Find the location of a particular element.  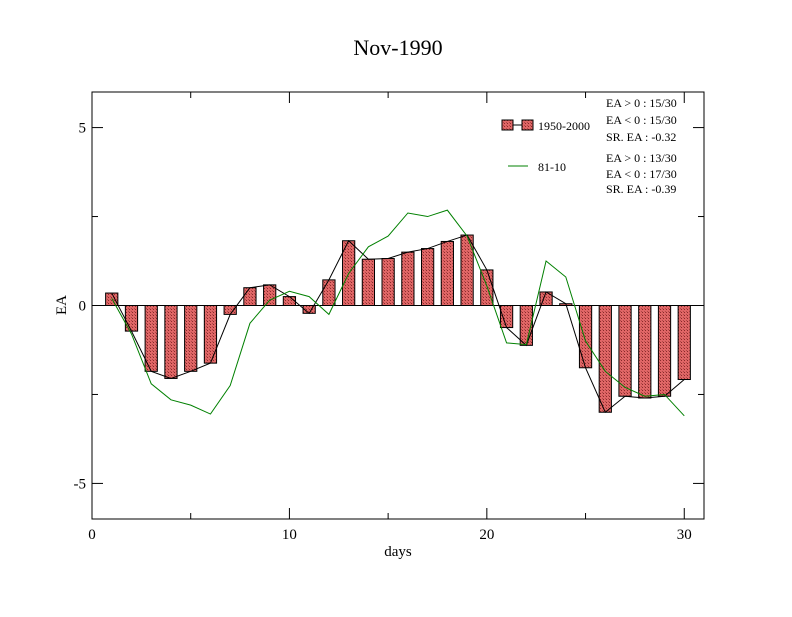

stat-81-10-negative: EA < 0 : 17/30 is located at coordinates (641, 174).